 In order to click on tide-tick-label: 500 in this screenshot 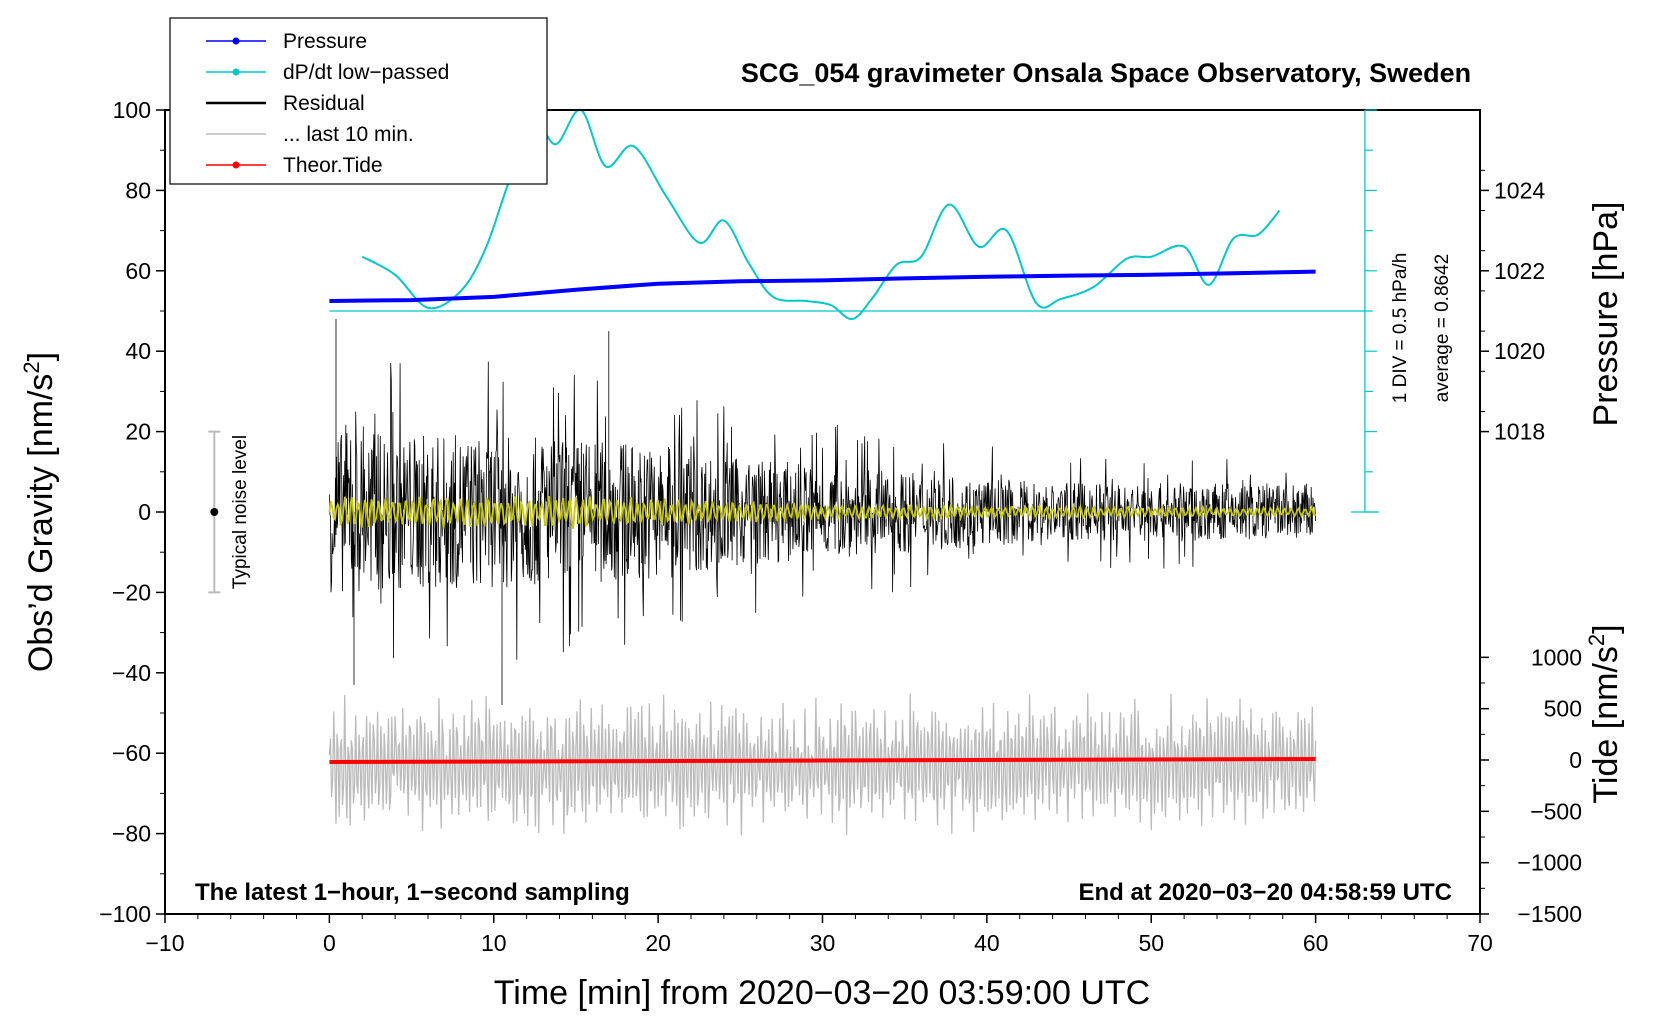, I will do `click(1563, 709)`.